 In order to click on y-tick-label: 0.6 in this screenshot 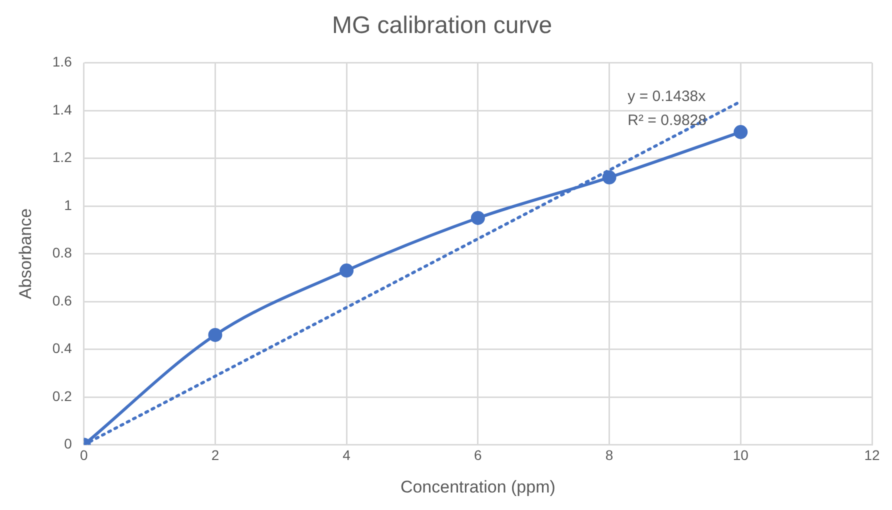, I will do `click(62, 300)`.